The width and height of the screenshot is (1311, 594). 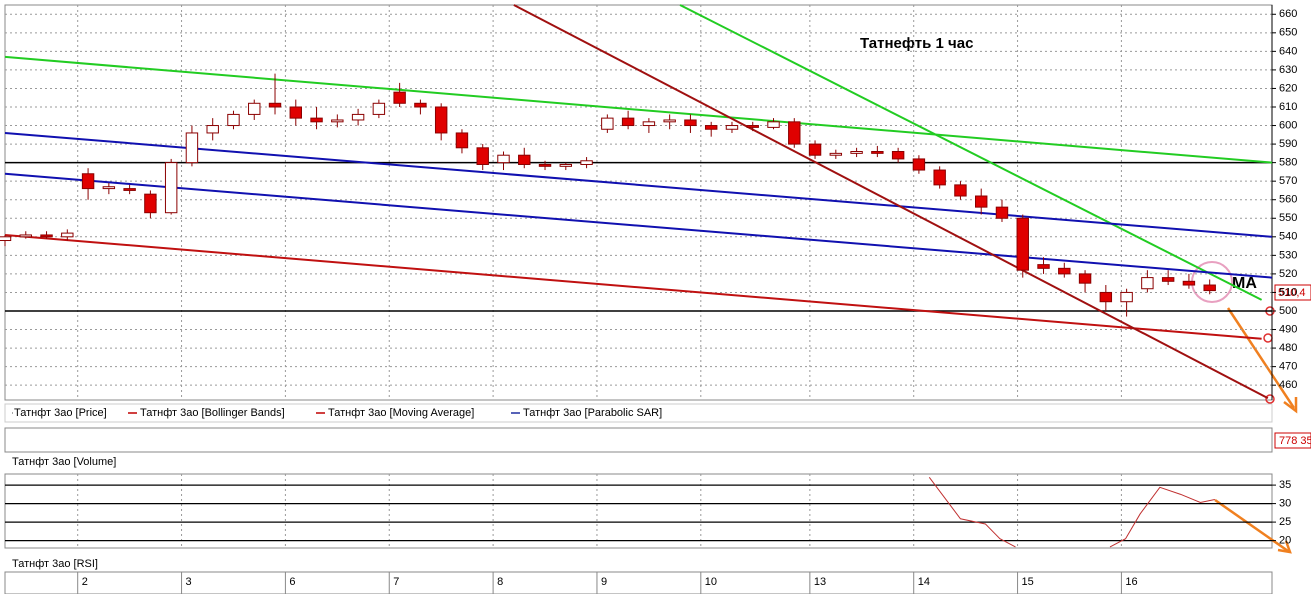 I want to click on legend-label: Татнфт 3ао [Price], so click(x=60, y=413).